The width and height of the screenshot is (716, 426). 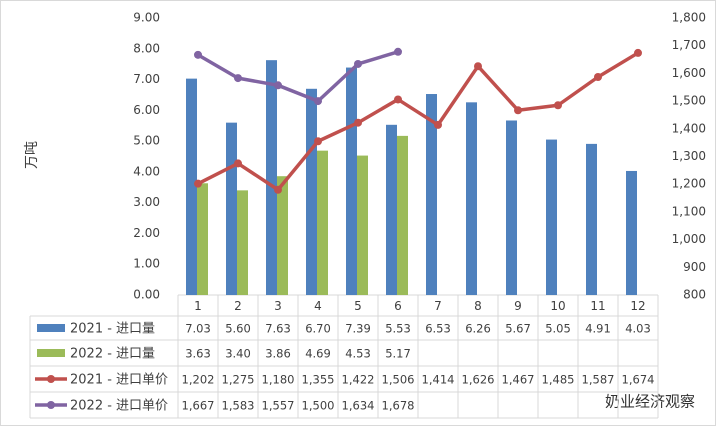 What do you see at coordinates (146, 171) in the screenshot?
I see `y-tick-label: 4.00` at bounding box center [146, 171].